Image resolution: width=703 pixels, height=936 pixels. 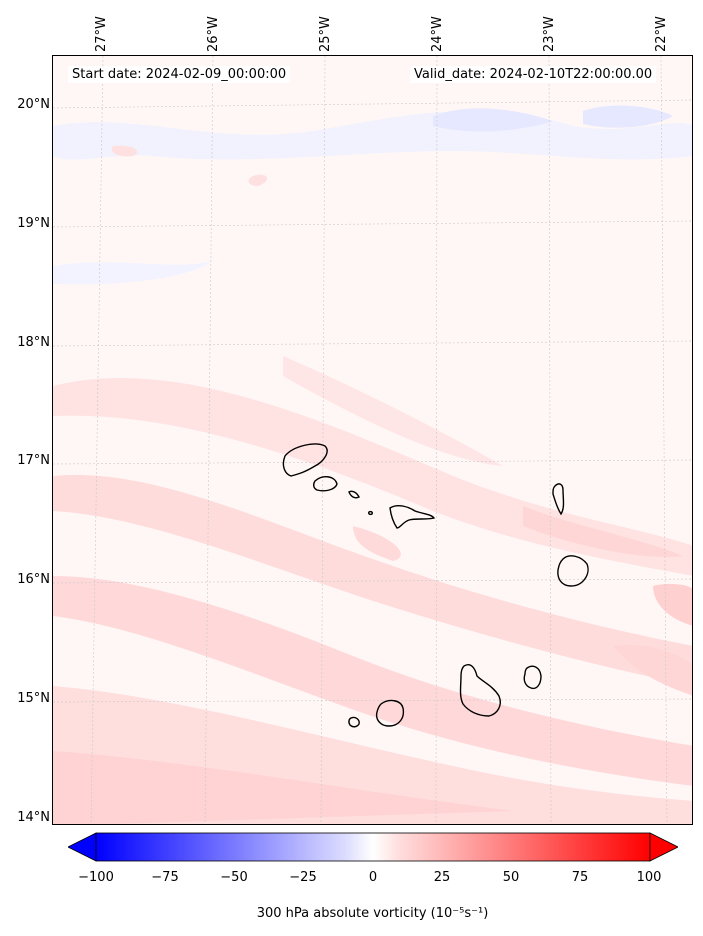 What do you see at coordinates (412, 516) in the screenshot?
I see `island-sao-nicolau-main` at bounding box center [412, 516].